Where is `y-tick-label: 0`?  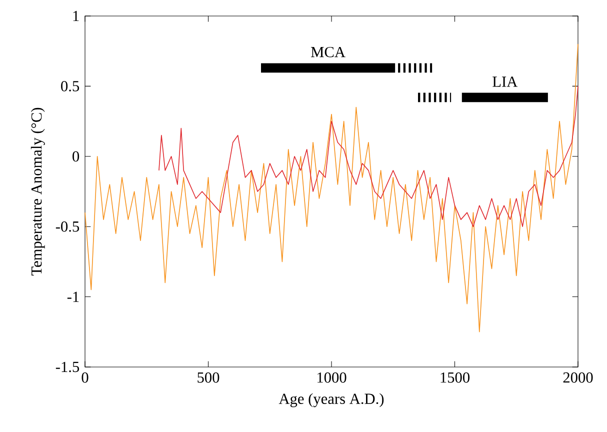
y-tick-label: 0 is located at coordinates (76, 156).